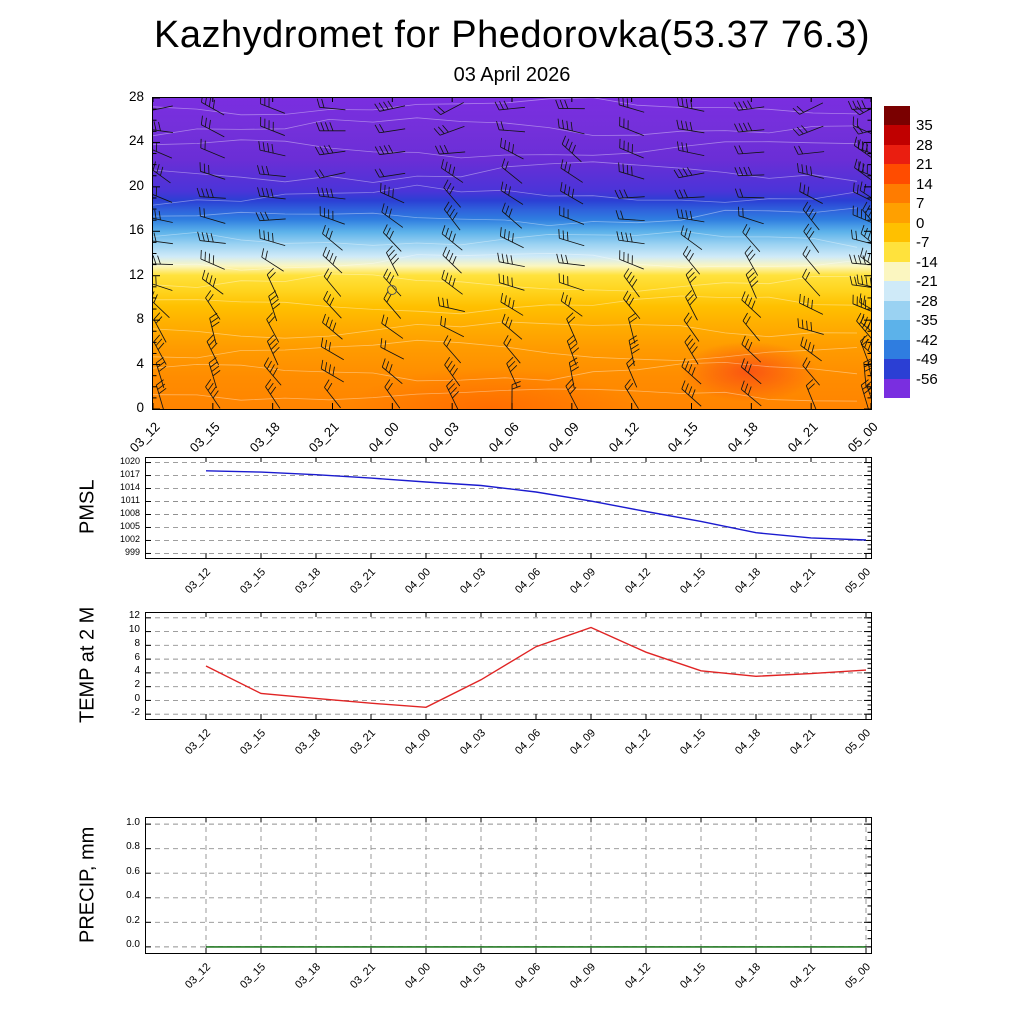  Describe the element at coordinates (924, 145) in the screenshot. I see `colorbar-tick-label: 28` at that location.